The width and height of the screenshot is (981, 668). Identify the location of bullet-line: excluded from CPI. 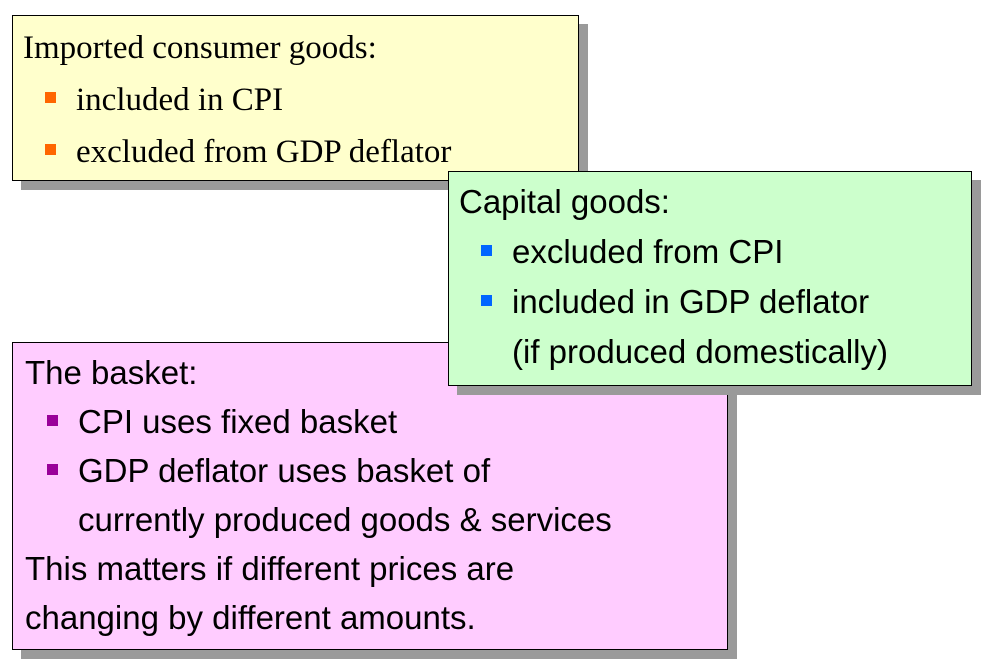
(648, 251).